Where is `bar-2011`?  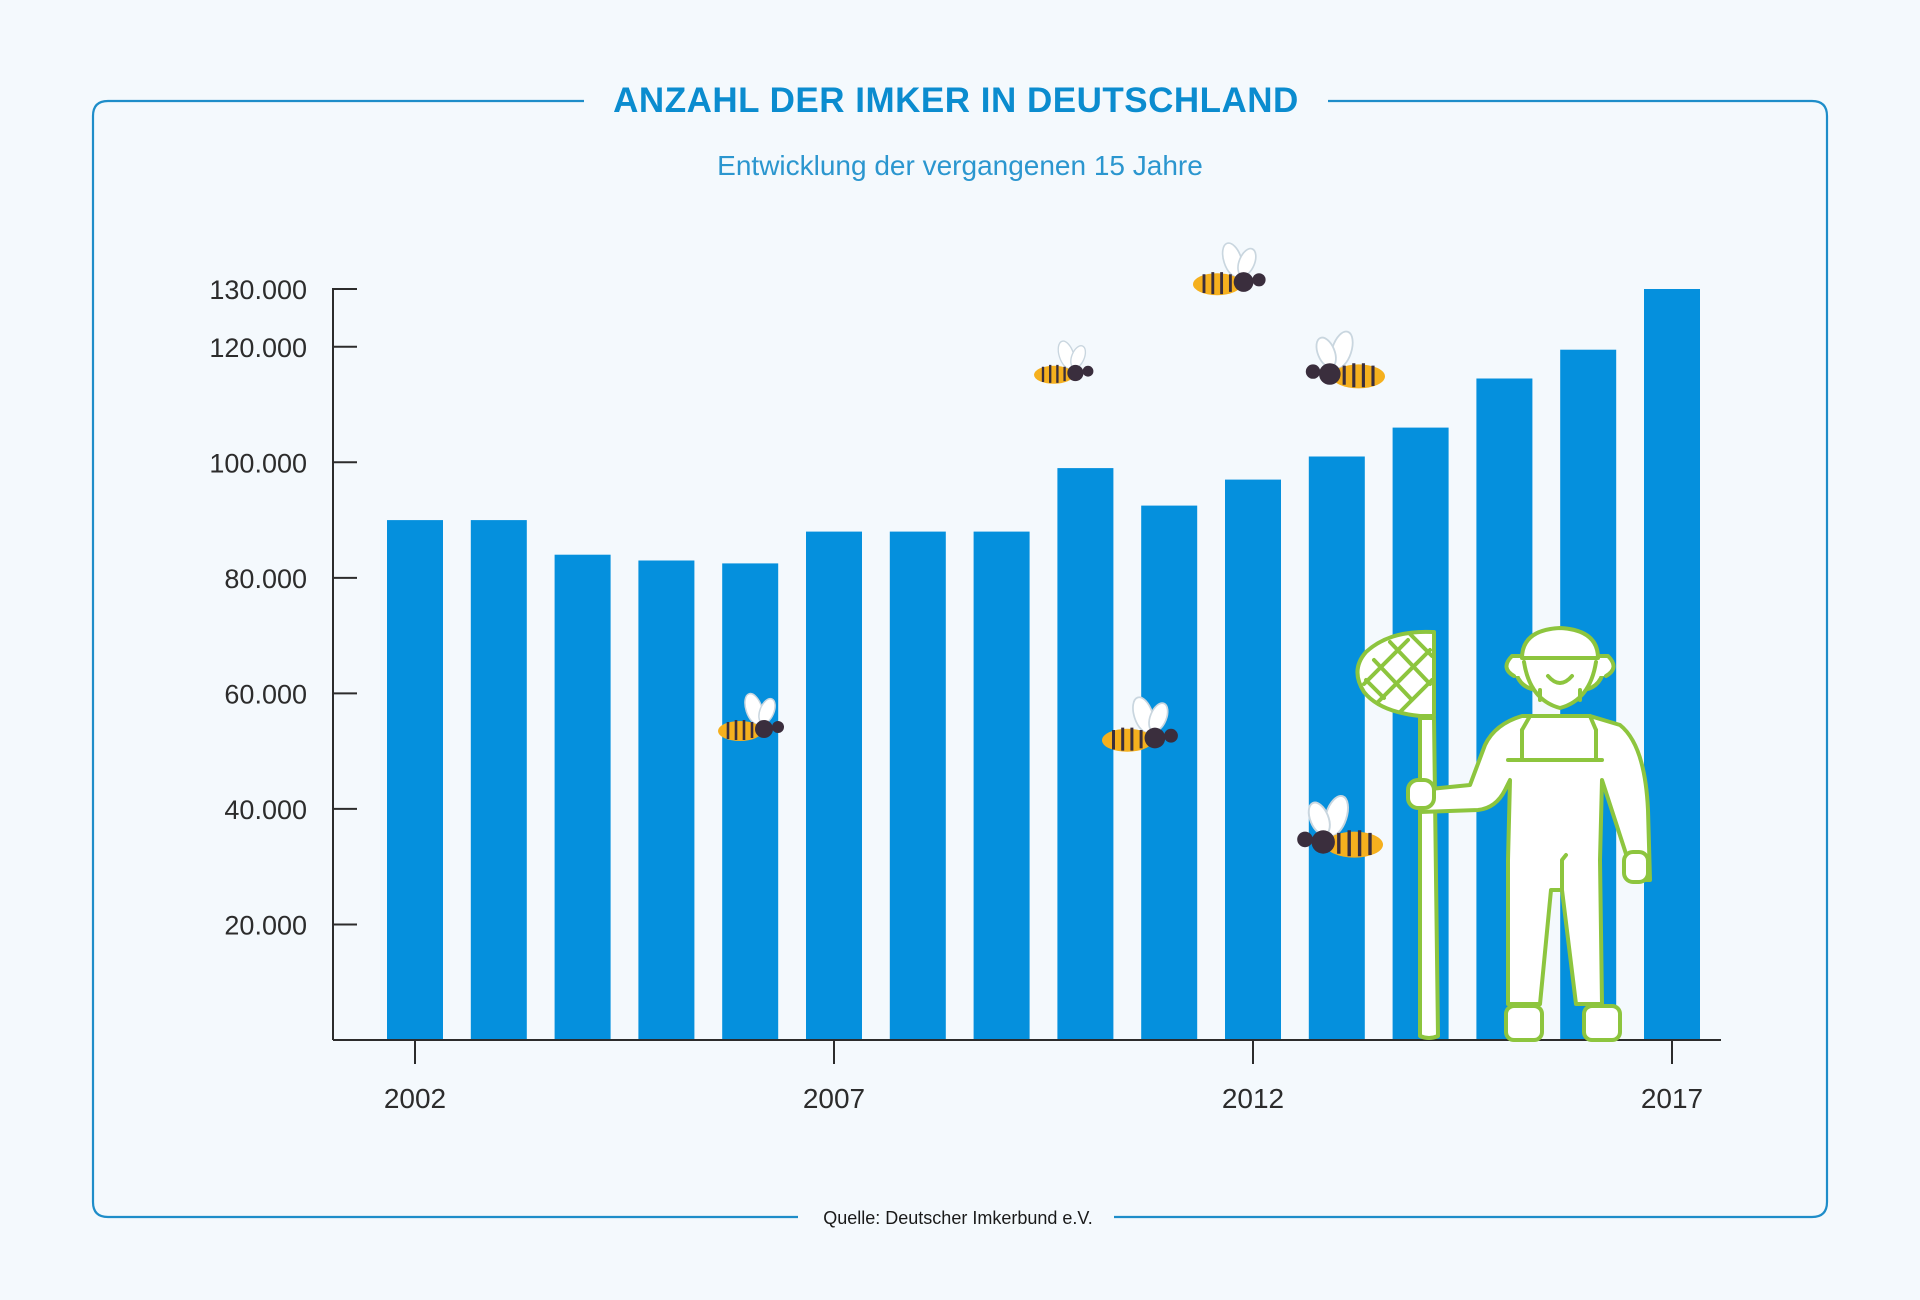 bar-2011 is located at coordinates (1169, 773).